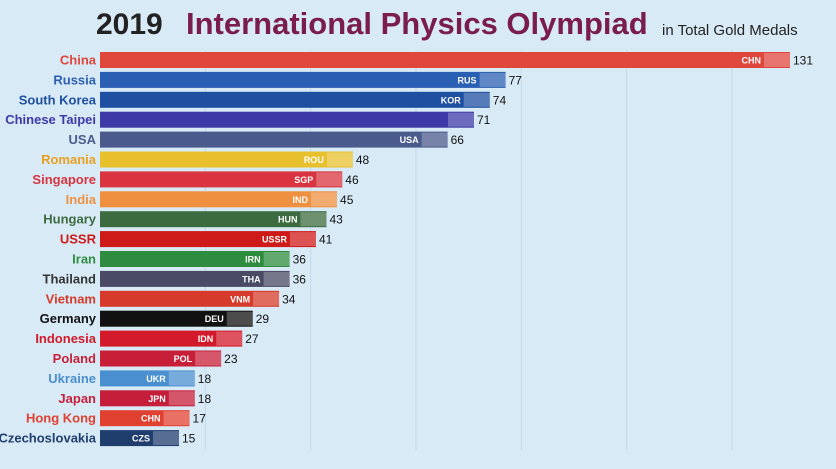 Image resolution: width=836 pixels, height=469 pixels. I want to click on country-code-label: IDN, so click(206, 339).